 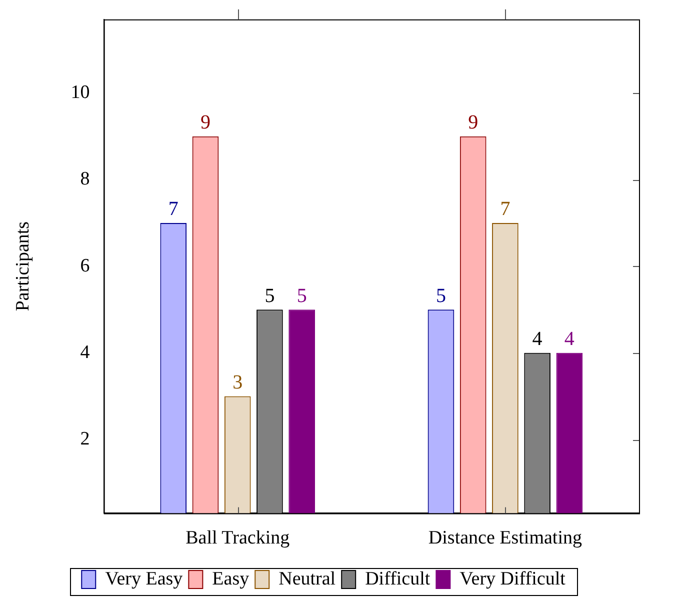 I want to click on data-label: 3, so click(x=237, y=382).